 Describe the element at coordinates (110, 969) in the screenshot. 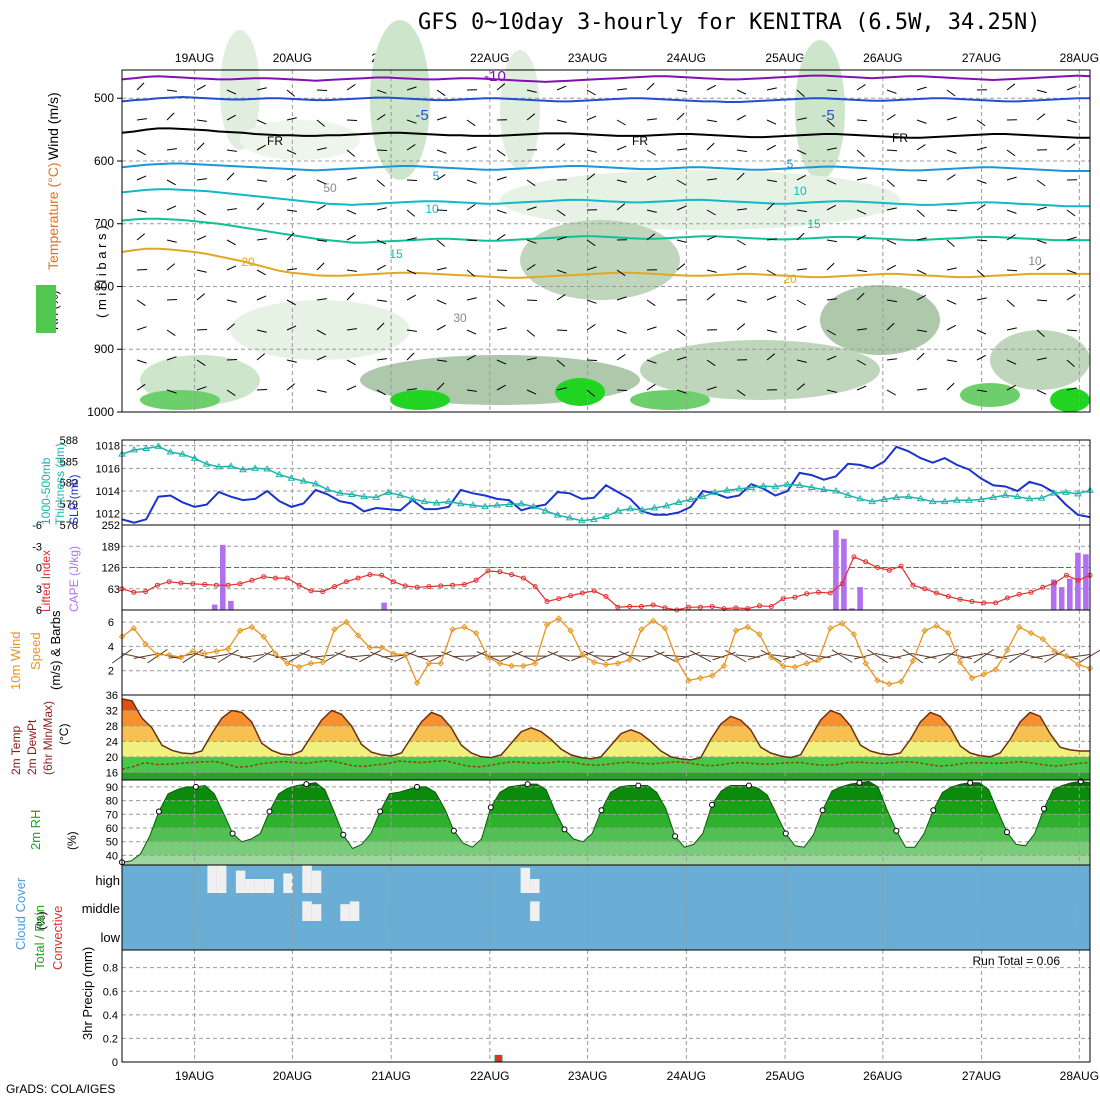

I see `precip-tick-label: 0.8` at that location.